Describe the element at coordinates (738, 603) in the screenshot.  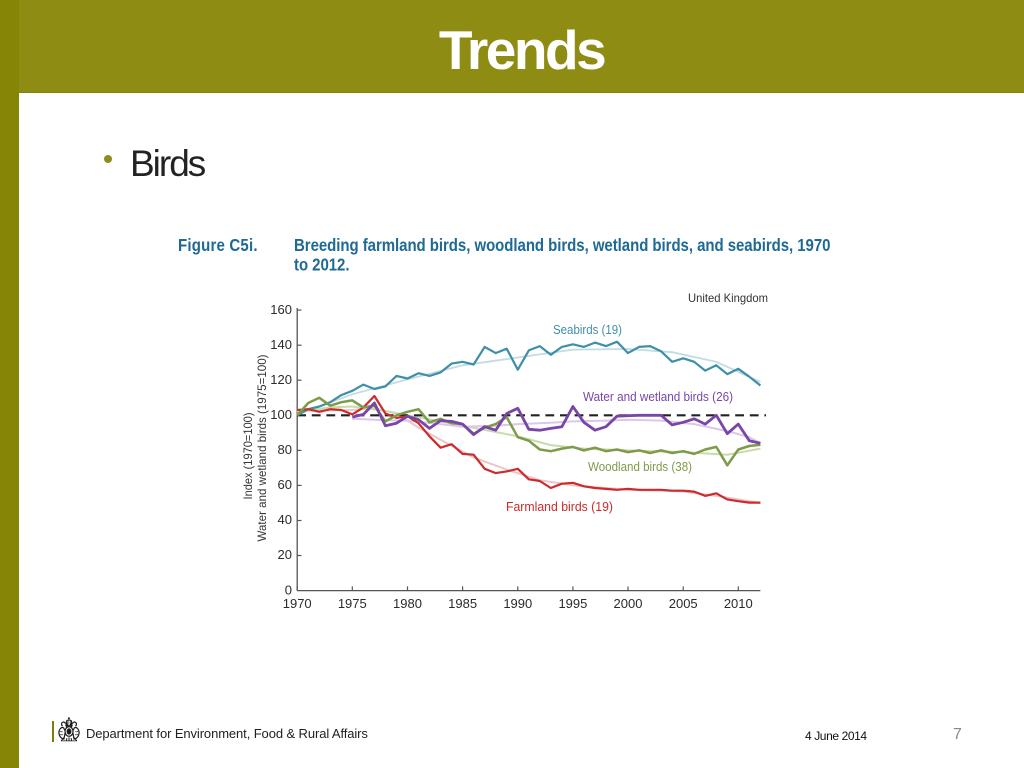
I see `svg-text: 2010` at that location.